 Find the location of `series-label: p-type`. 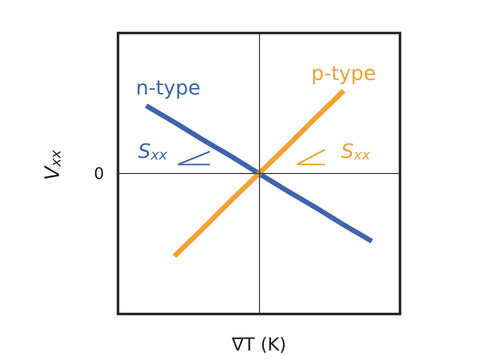

series-label: p-type is located at coordinates (343, 72).